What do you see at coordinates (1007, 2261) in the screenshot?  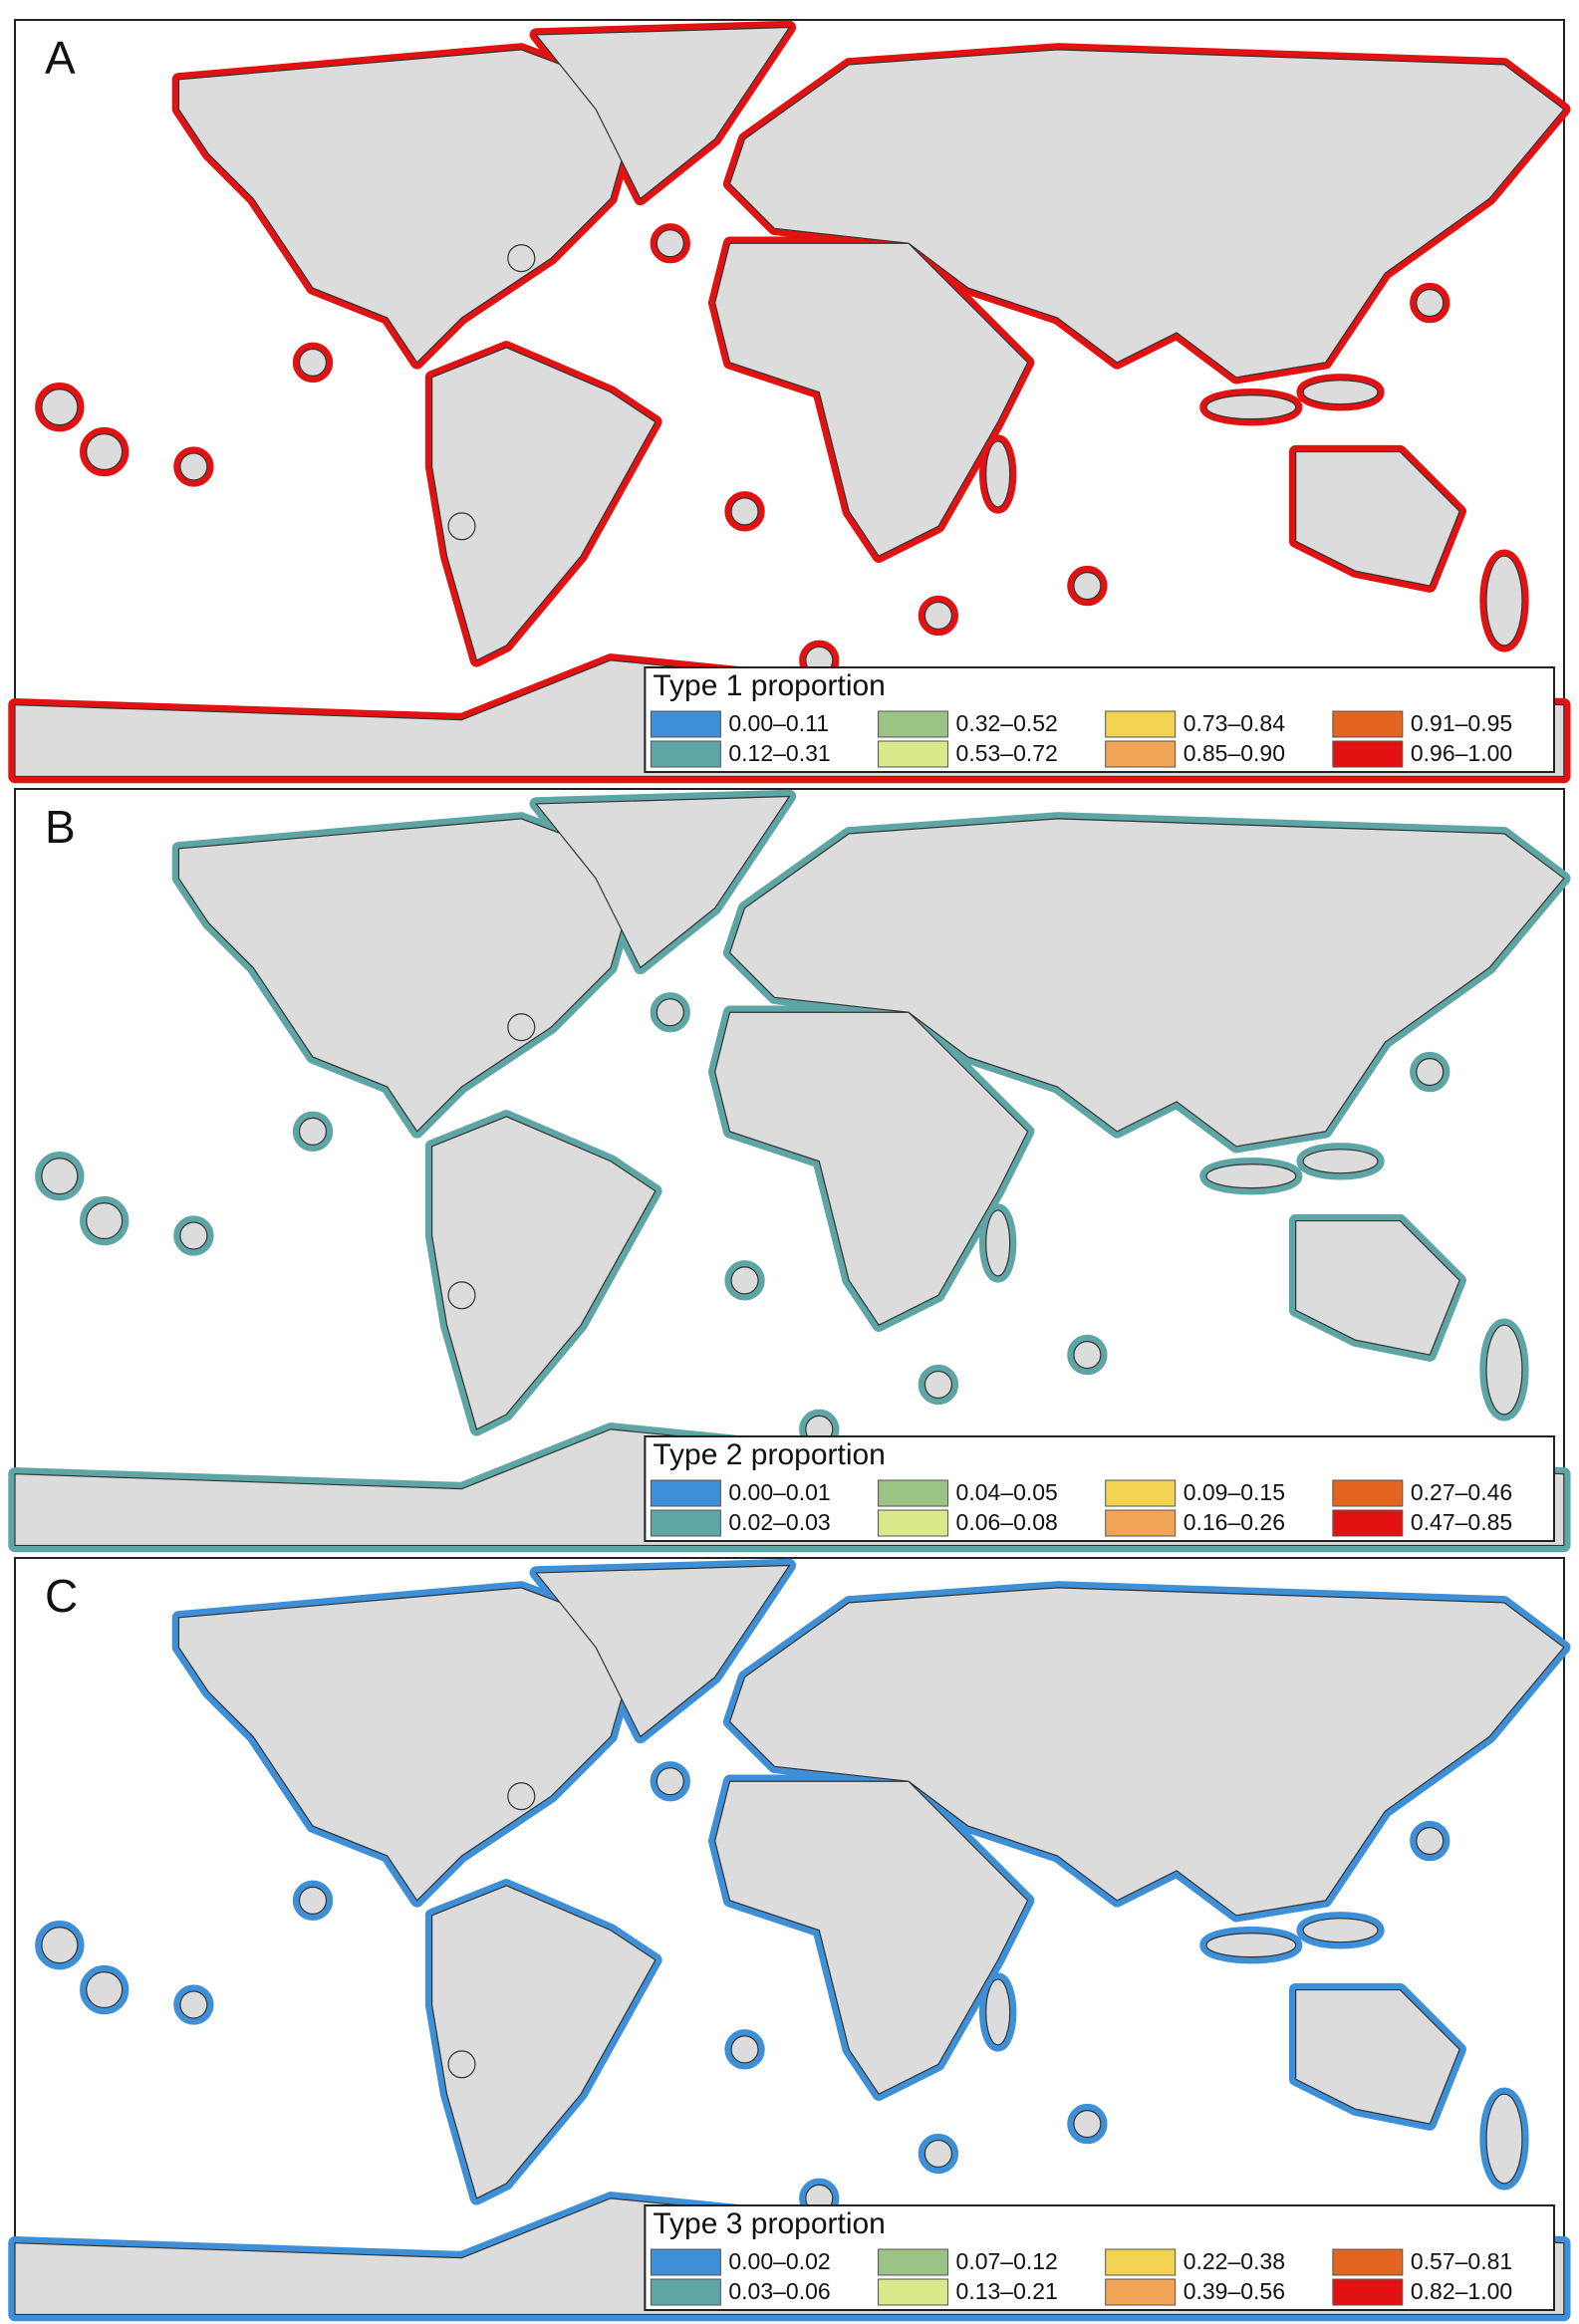 I see `legend-label: 0.07–0.12` at bounding box center [1007, 2261].